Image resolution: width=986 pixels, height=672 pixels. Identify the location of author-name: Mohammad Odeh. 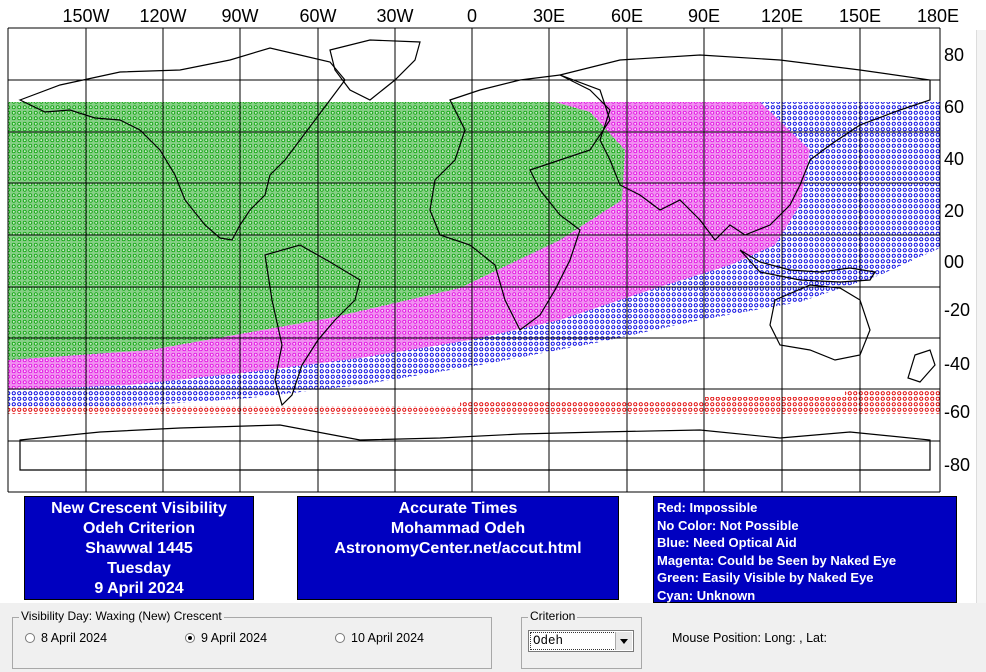
(458, 528).